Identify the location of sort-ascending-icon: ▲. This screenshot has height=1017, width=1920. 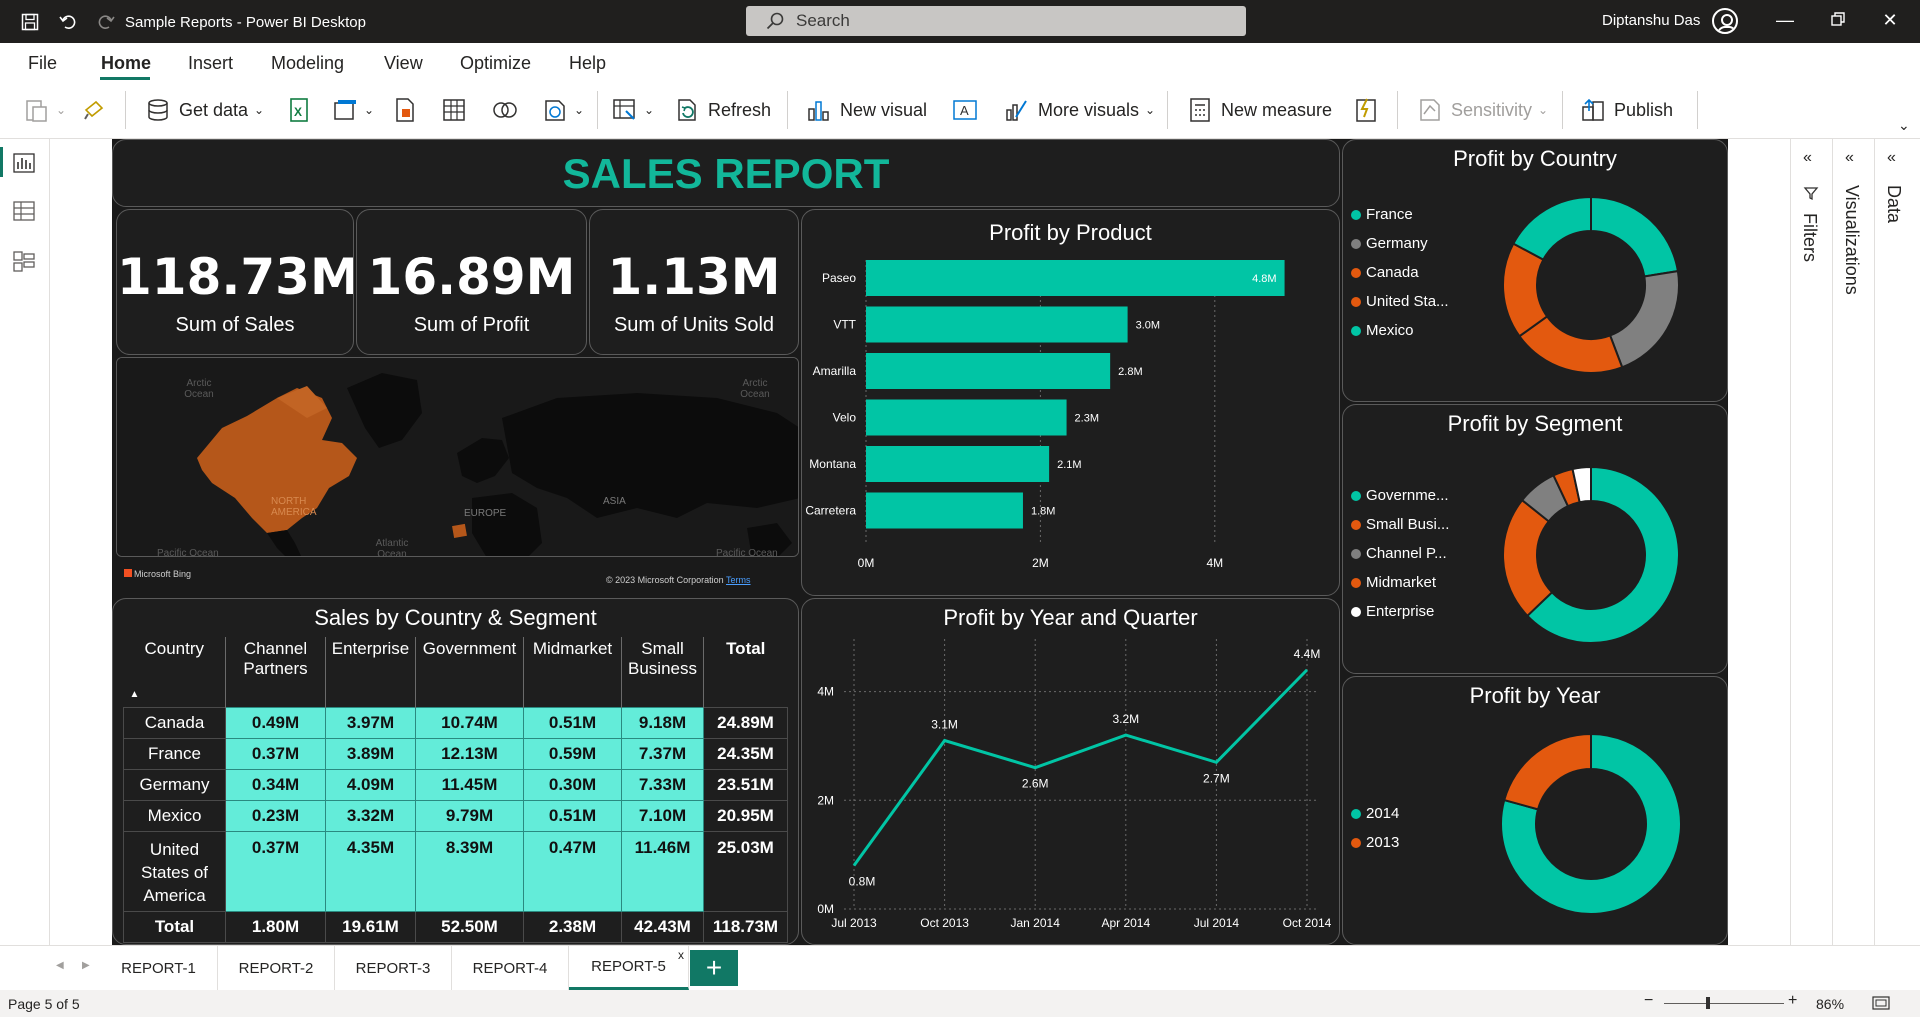
(134, 694).